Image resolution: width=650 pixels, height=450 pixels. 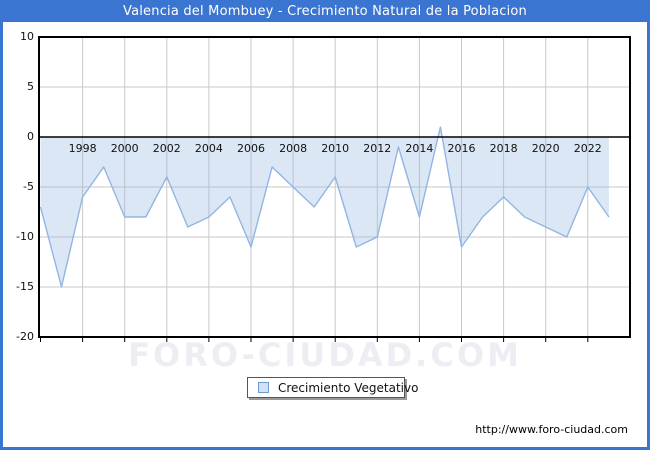 I want to click on legend: Crecimiento Vegetativo, so click(x=332, y=387).